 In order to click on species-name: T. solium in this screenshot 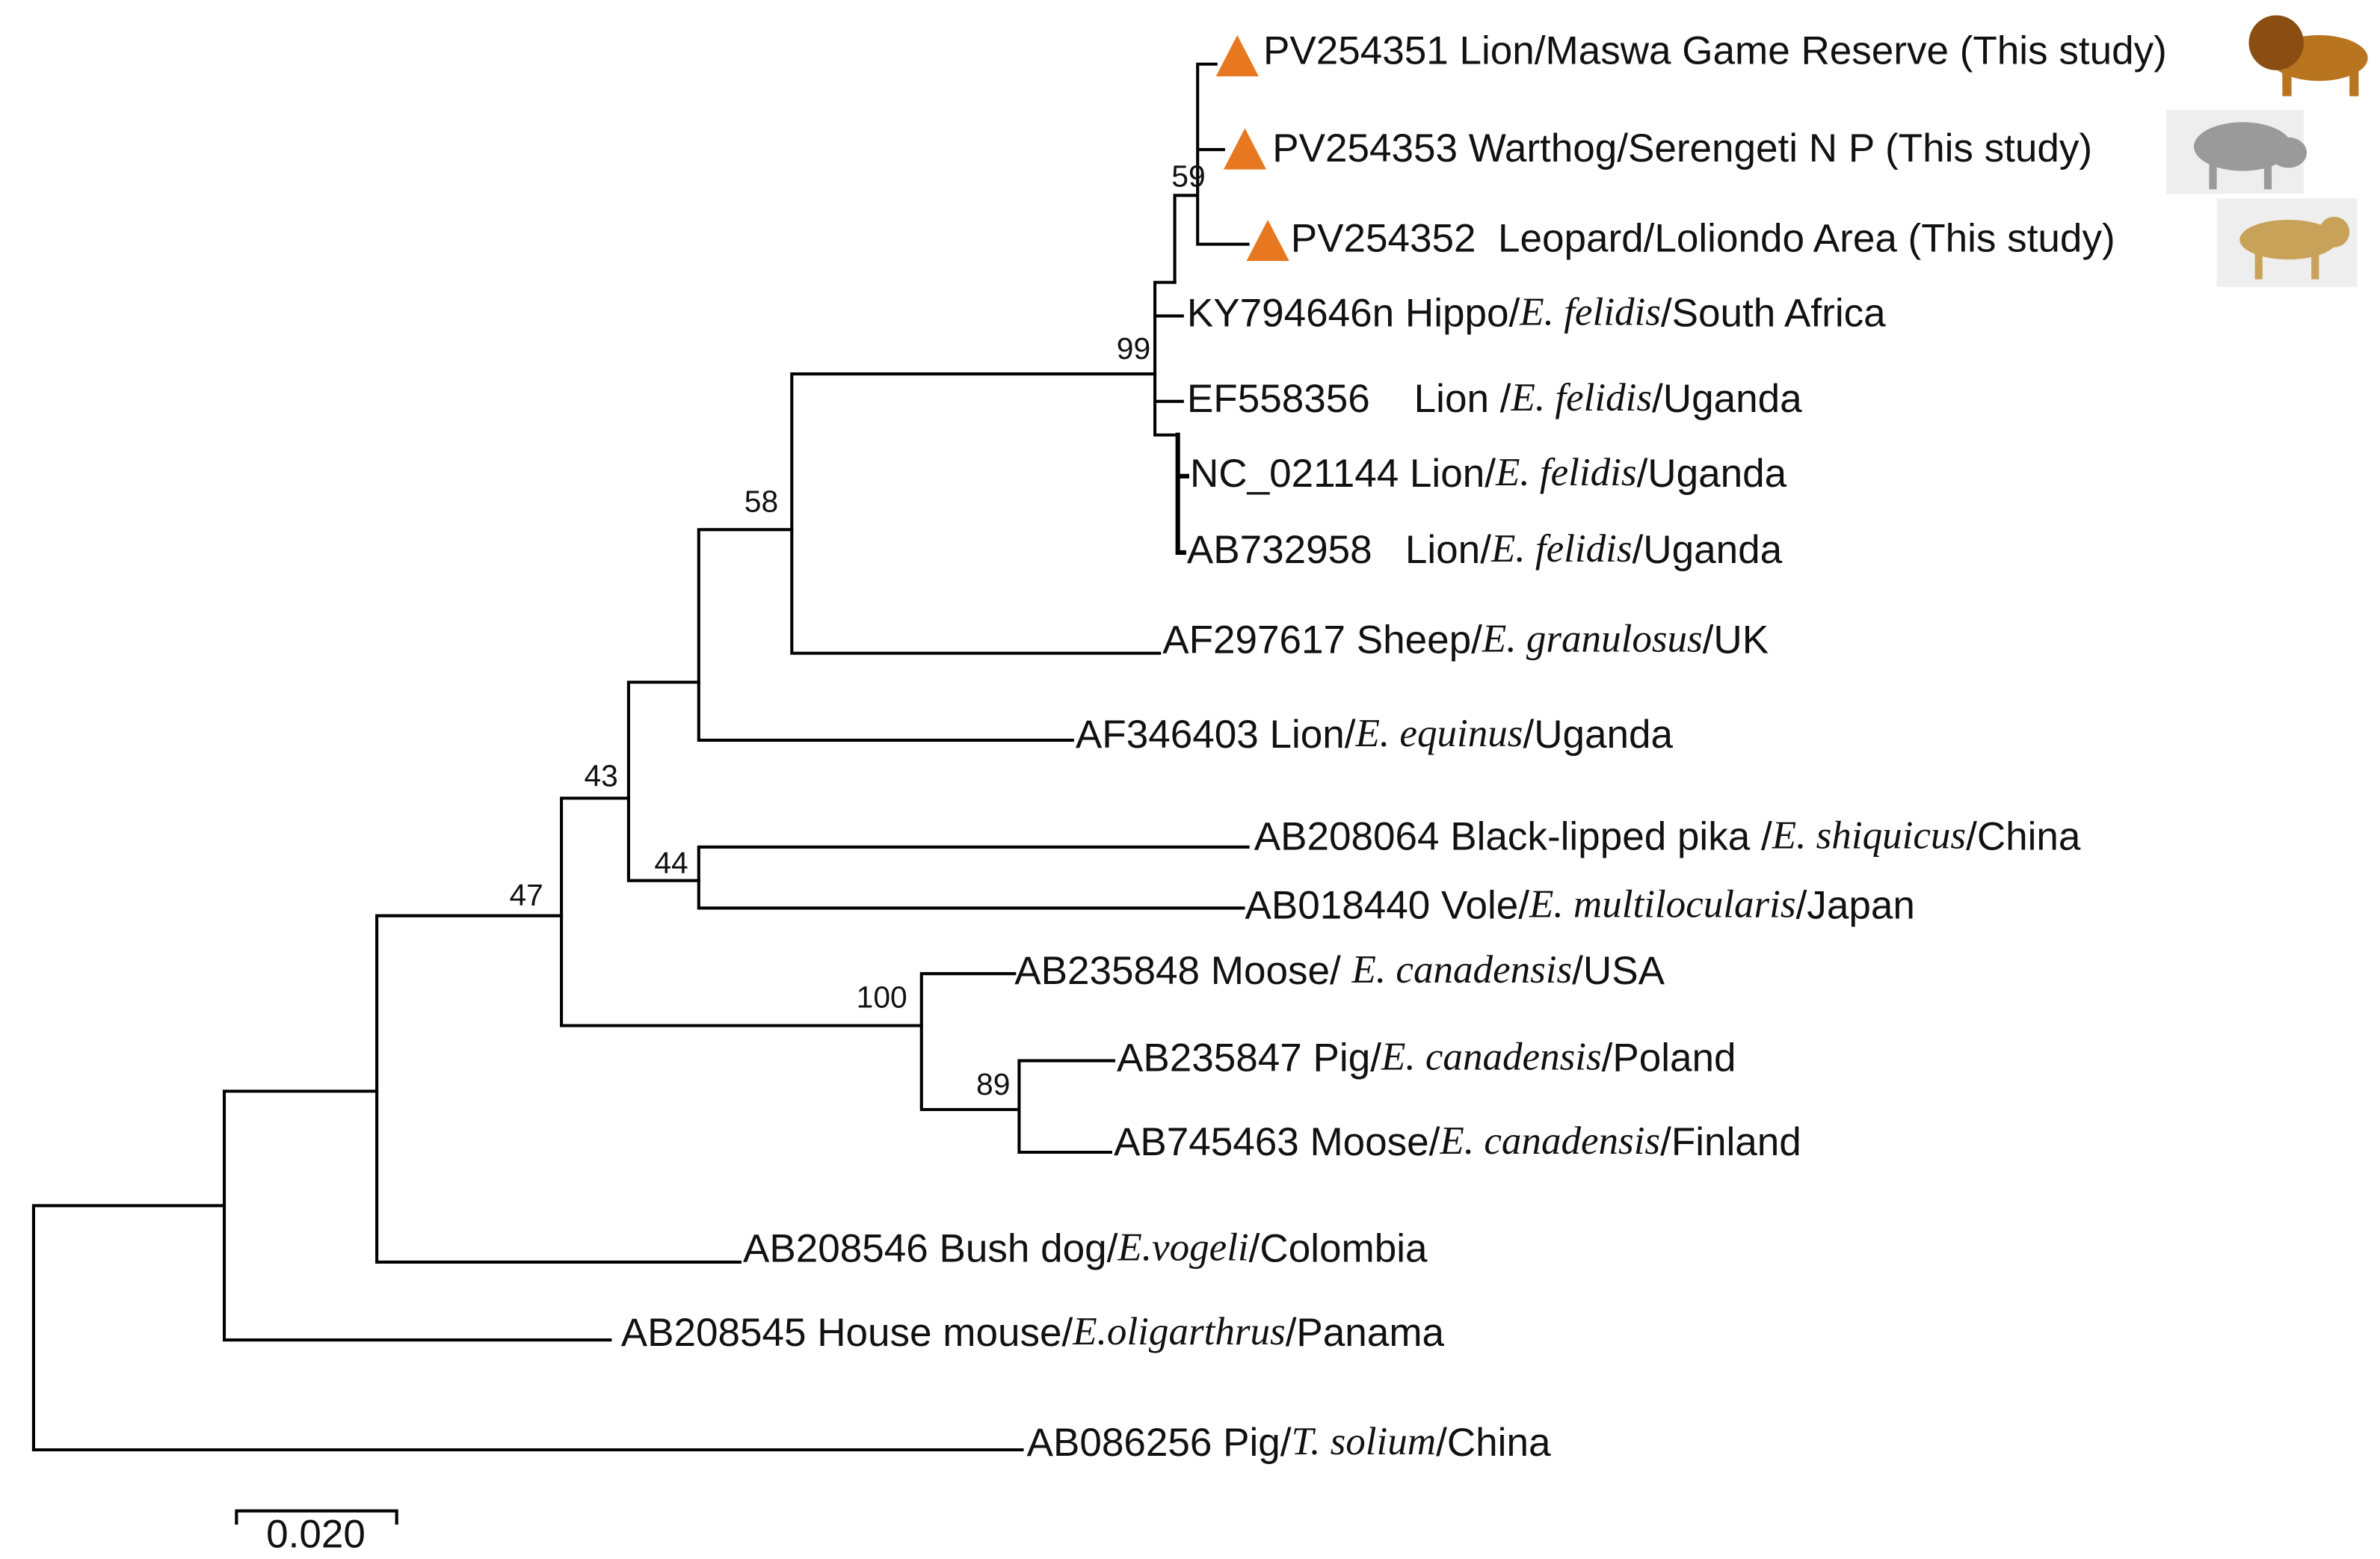, I will do `click(1364, 1441)`.